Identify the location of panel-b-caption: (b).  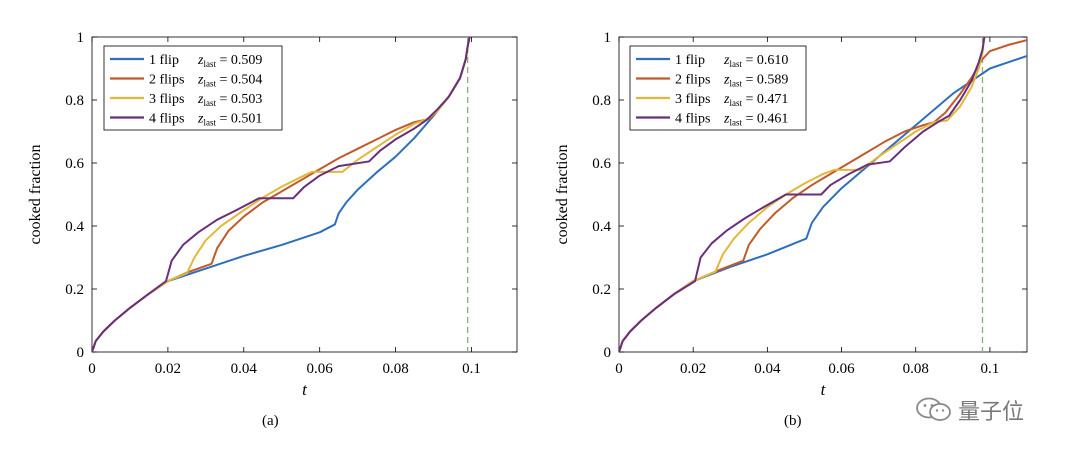
(793, 421).